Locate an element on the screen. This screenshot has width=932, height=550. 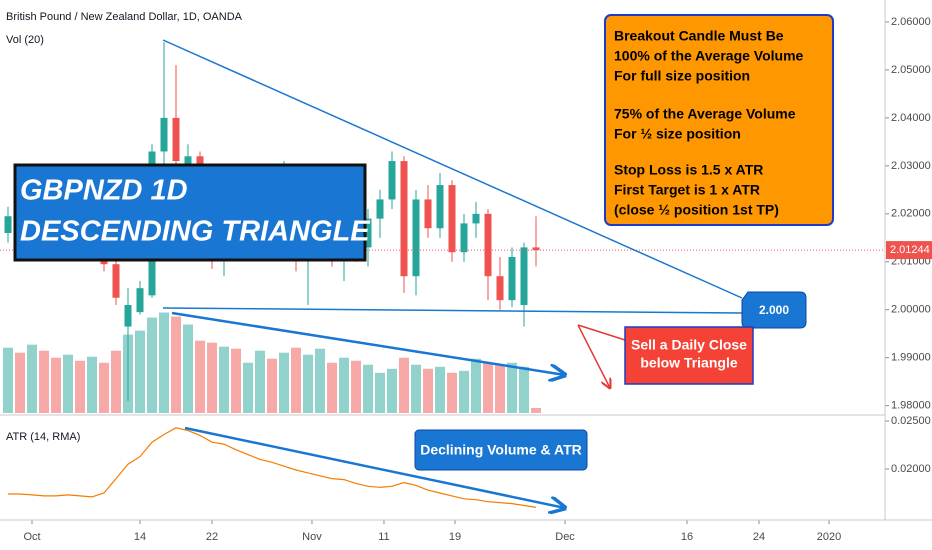
sell-line: below Triangle is located at coordinates (688, 363).